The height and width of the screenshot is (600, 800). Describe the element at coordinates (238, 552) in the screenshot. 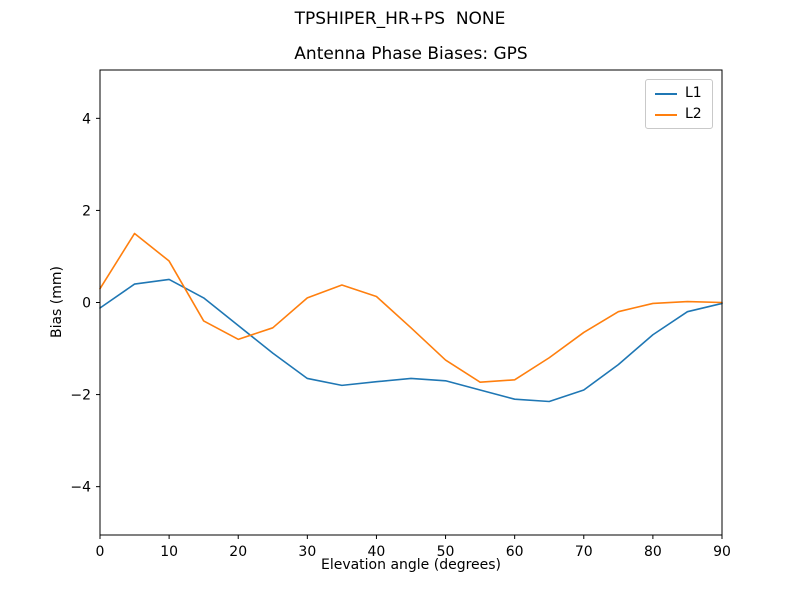

I see `x-tick-label: 20` at that location.